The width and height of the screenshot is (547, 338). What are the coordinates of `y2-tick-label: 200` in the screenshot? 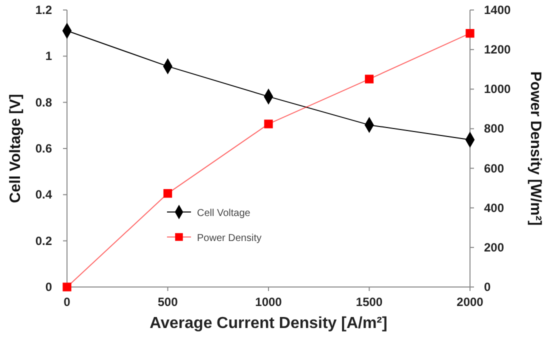 It's located at (494, 247).